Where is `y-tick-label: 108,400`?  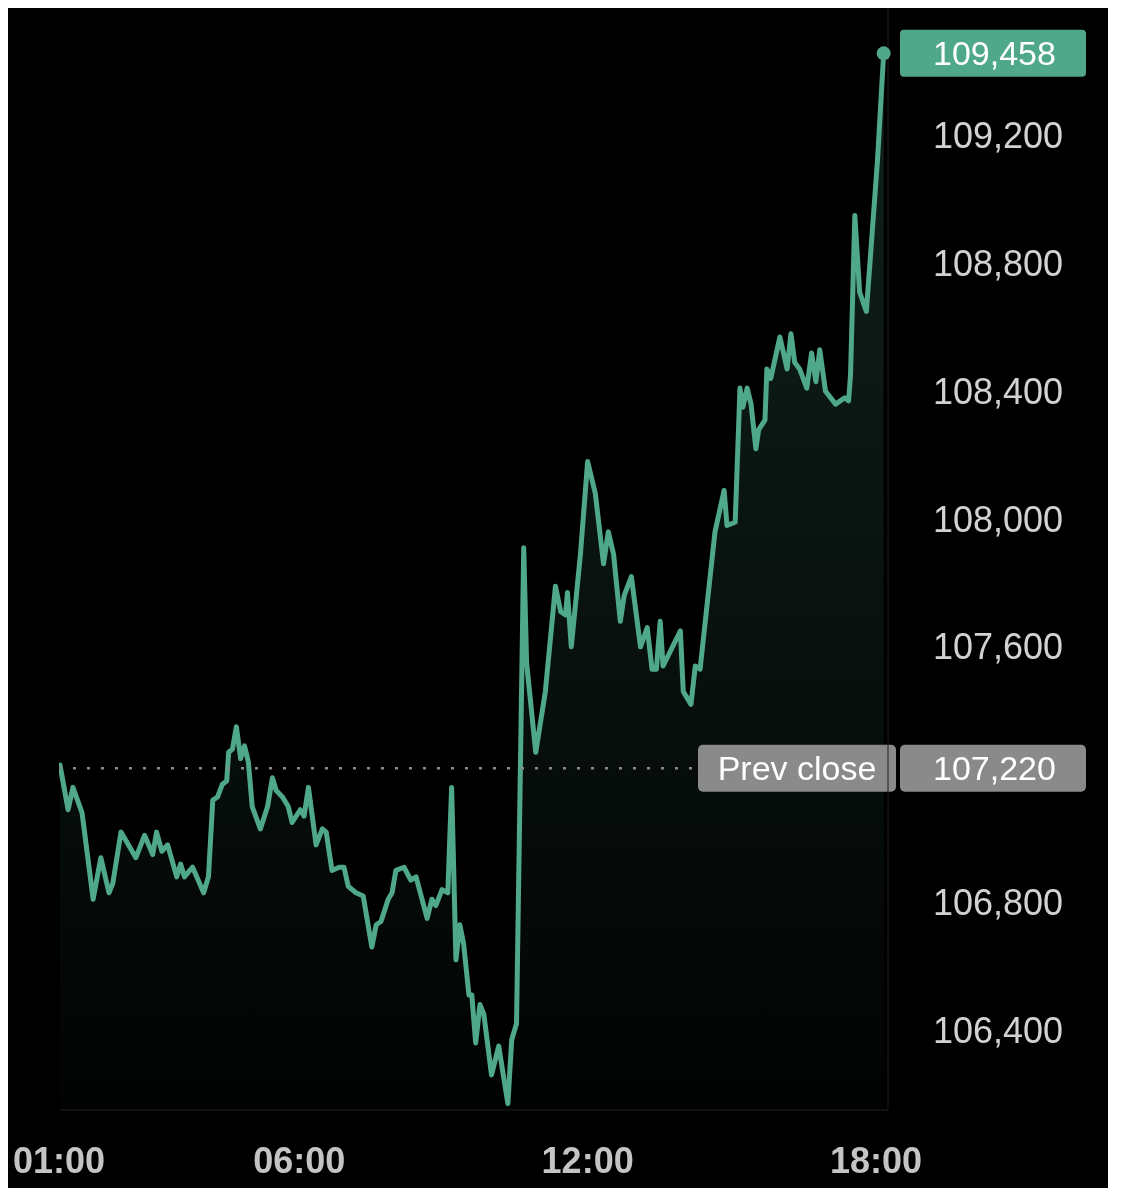
y-tick-label: 108,400 is located at coordinates (998, 391).